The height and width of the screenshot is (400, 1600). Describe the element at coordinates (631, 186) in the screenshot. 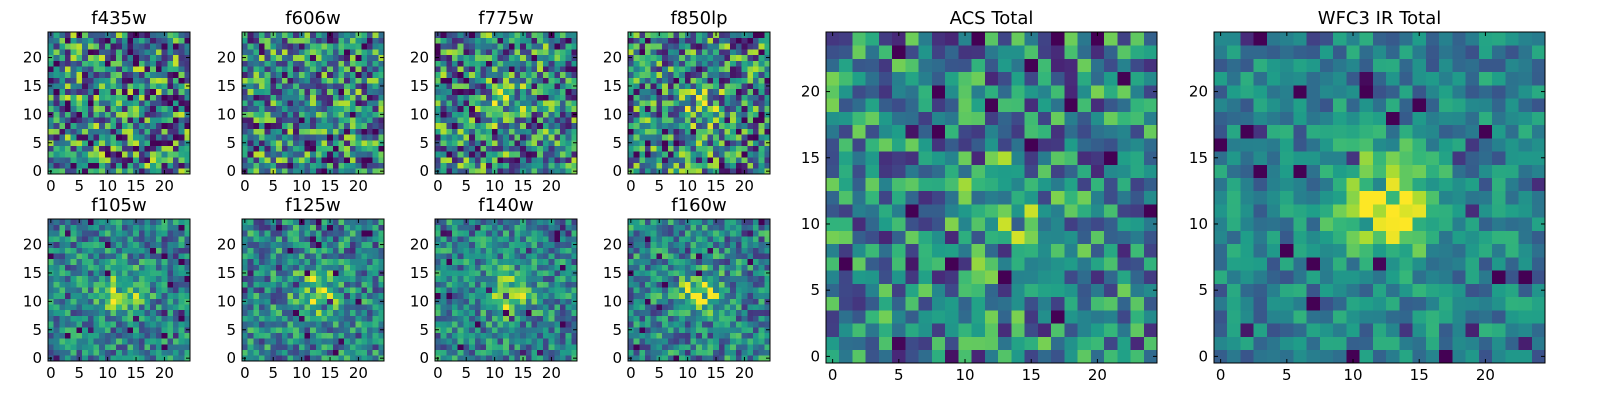

I see `x-tick-label: 0` at that location.